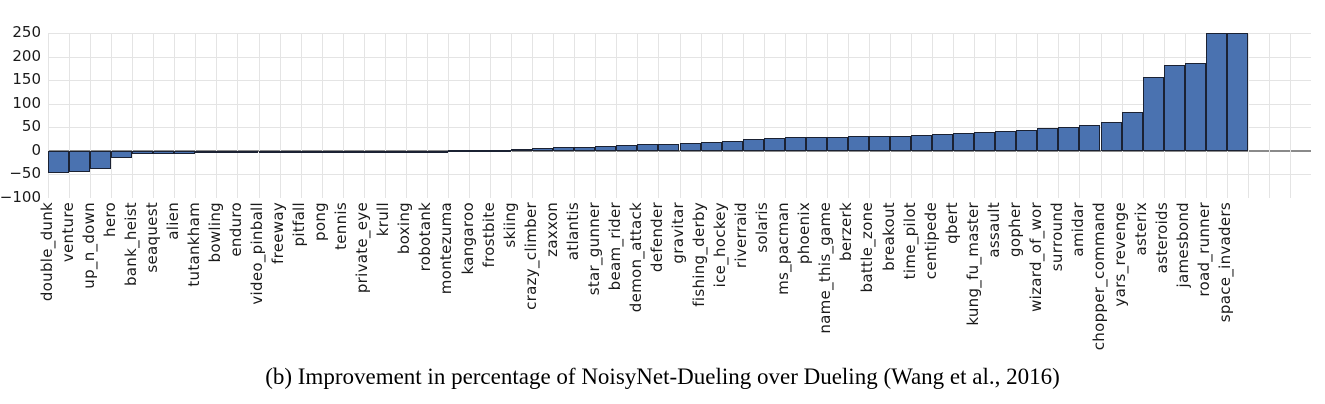 This screenshot has width=1325, height=404. I want to click on bar-seaquest, so click(164, 152).